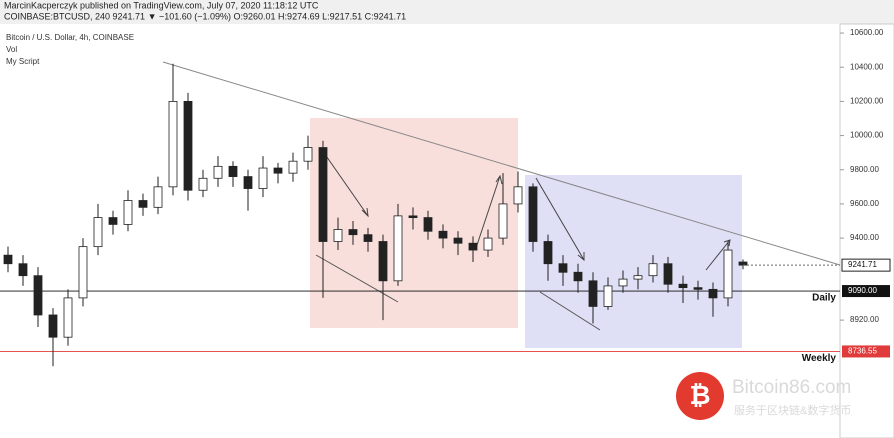  What do you see at coordinates (862, 264) in the screenshot?
I see `last-price-label: 9241.71` at bounding box center [862, 264].